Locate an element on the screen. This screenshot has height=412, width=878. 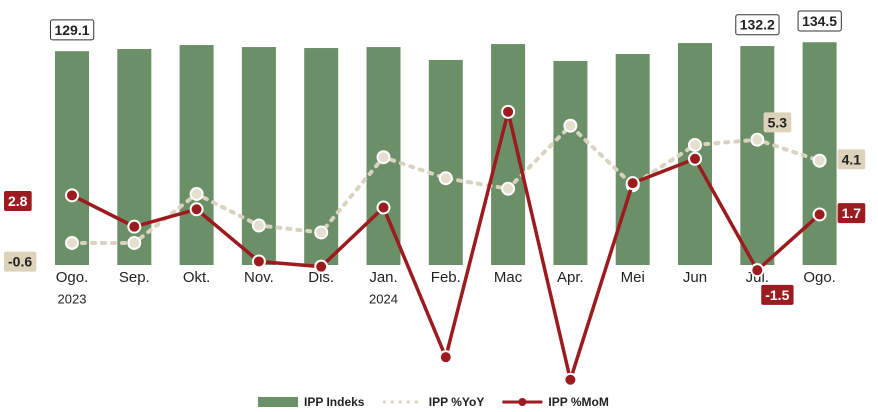
x-tick-label: Jun is located at coordinates (695, 277).